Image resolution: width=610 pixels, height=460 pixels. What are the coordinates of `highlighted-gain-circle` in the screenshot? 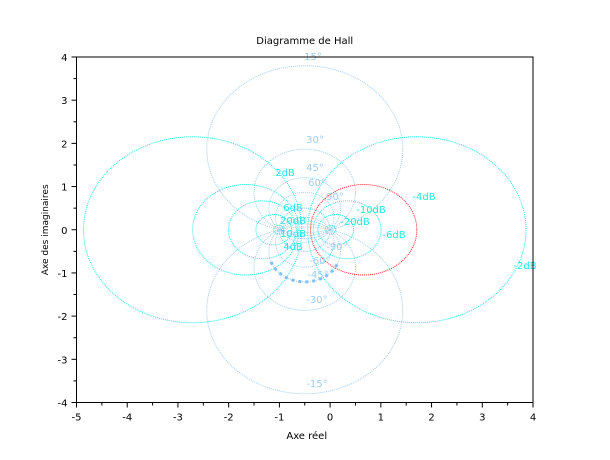 It's located at (363, 229).